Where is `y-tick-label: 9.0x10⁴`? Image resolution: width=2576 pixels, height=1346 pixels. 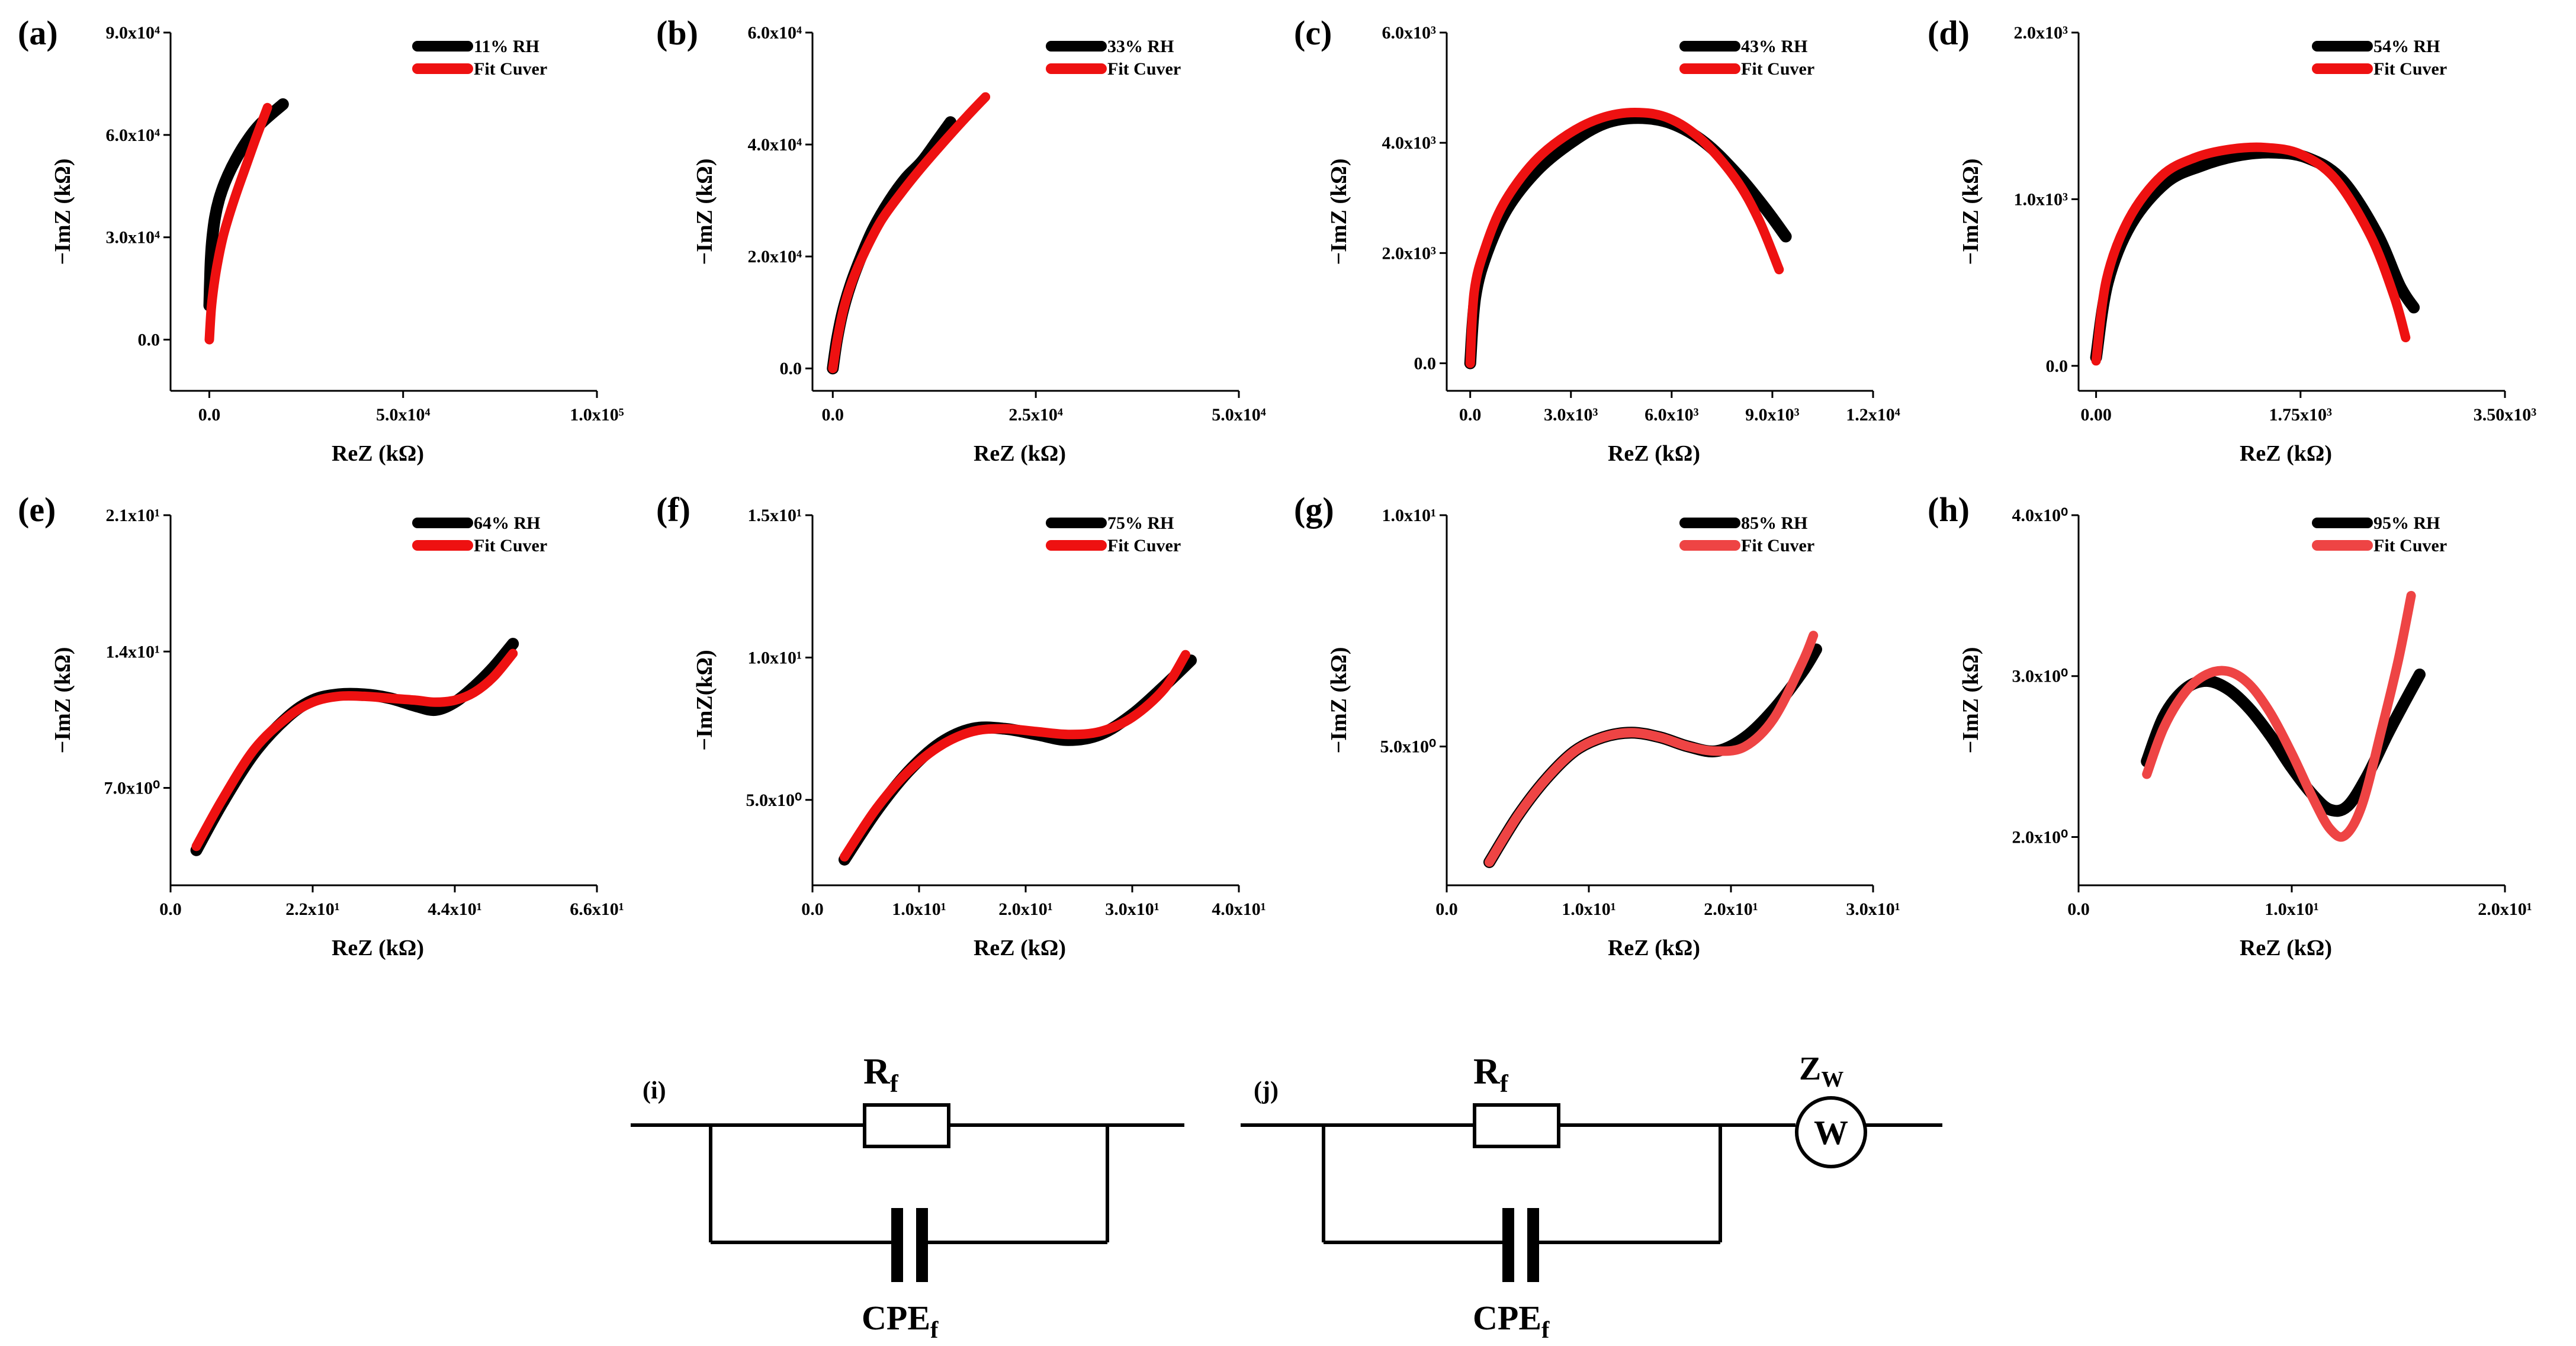
y-tick-label: 9.0x10⁴ is located at coordinates (133, 33).